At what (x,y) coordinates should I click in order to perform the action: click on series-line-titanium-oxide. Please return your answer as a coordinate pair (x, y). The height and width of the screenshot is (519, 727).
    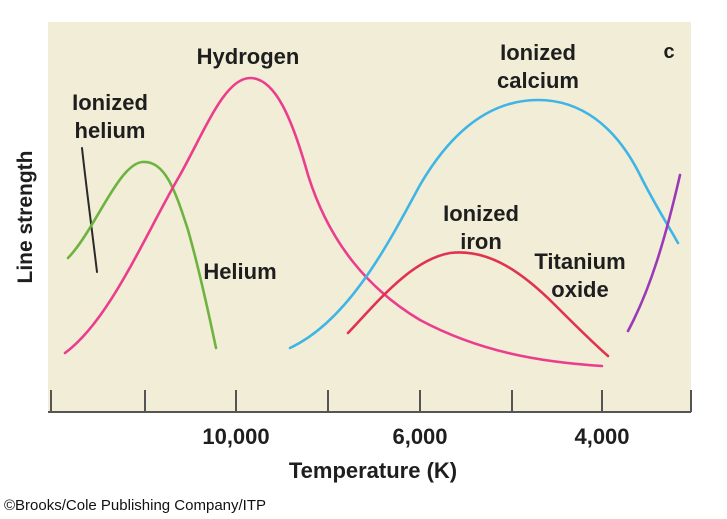
    Looking at the image, I should click on (654, 253).